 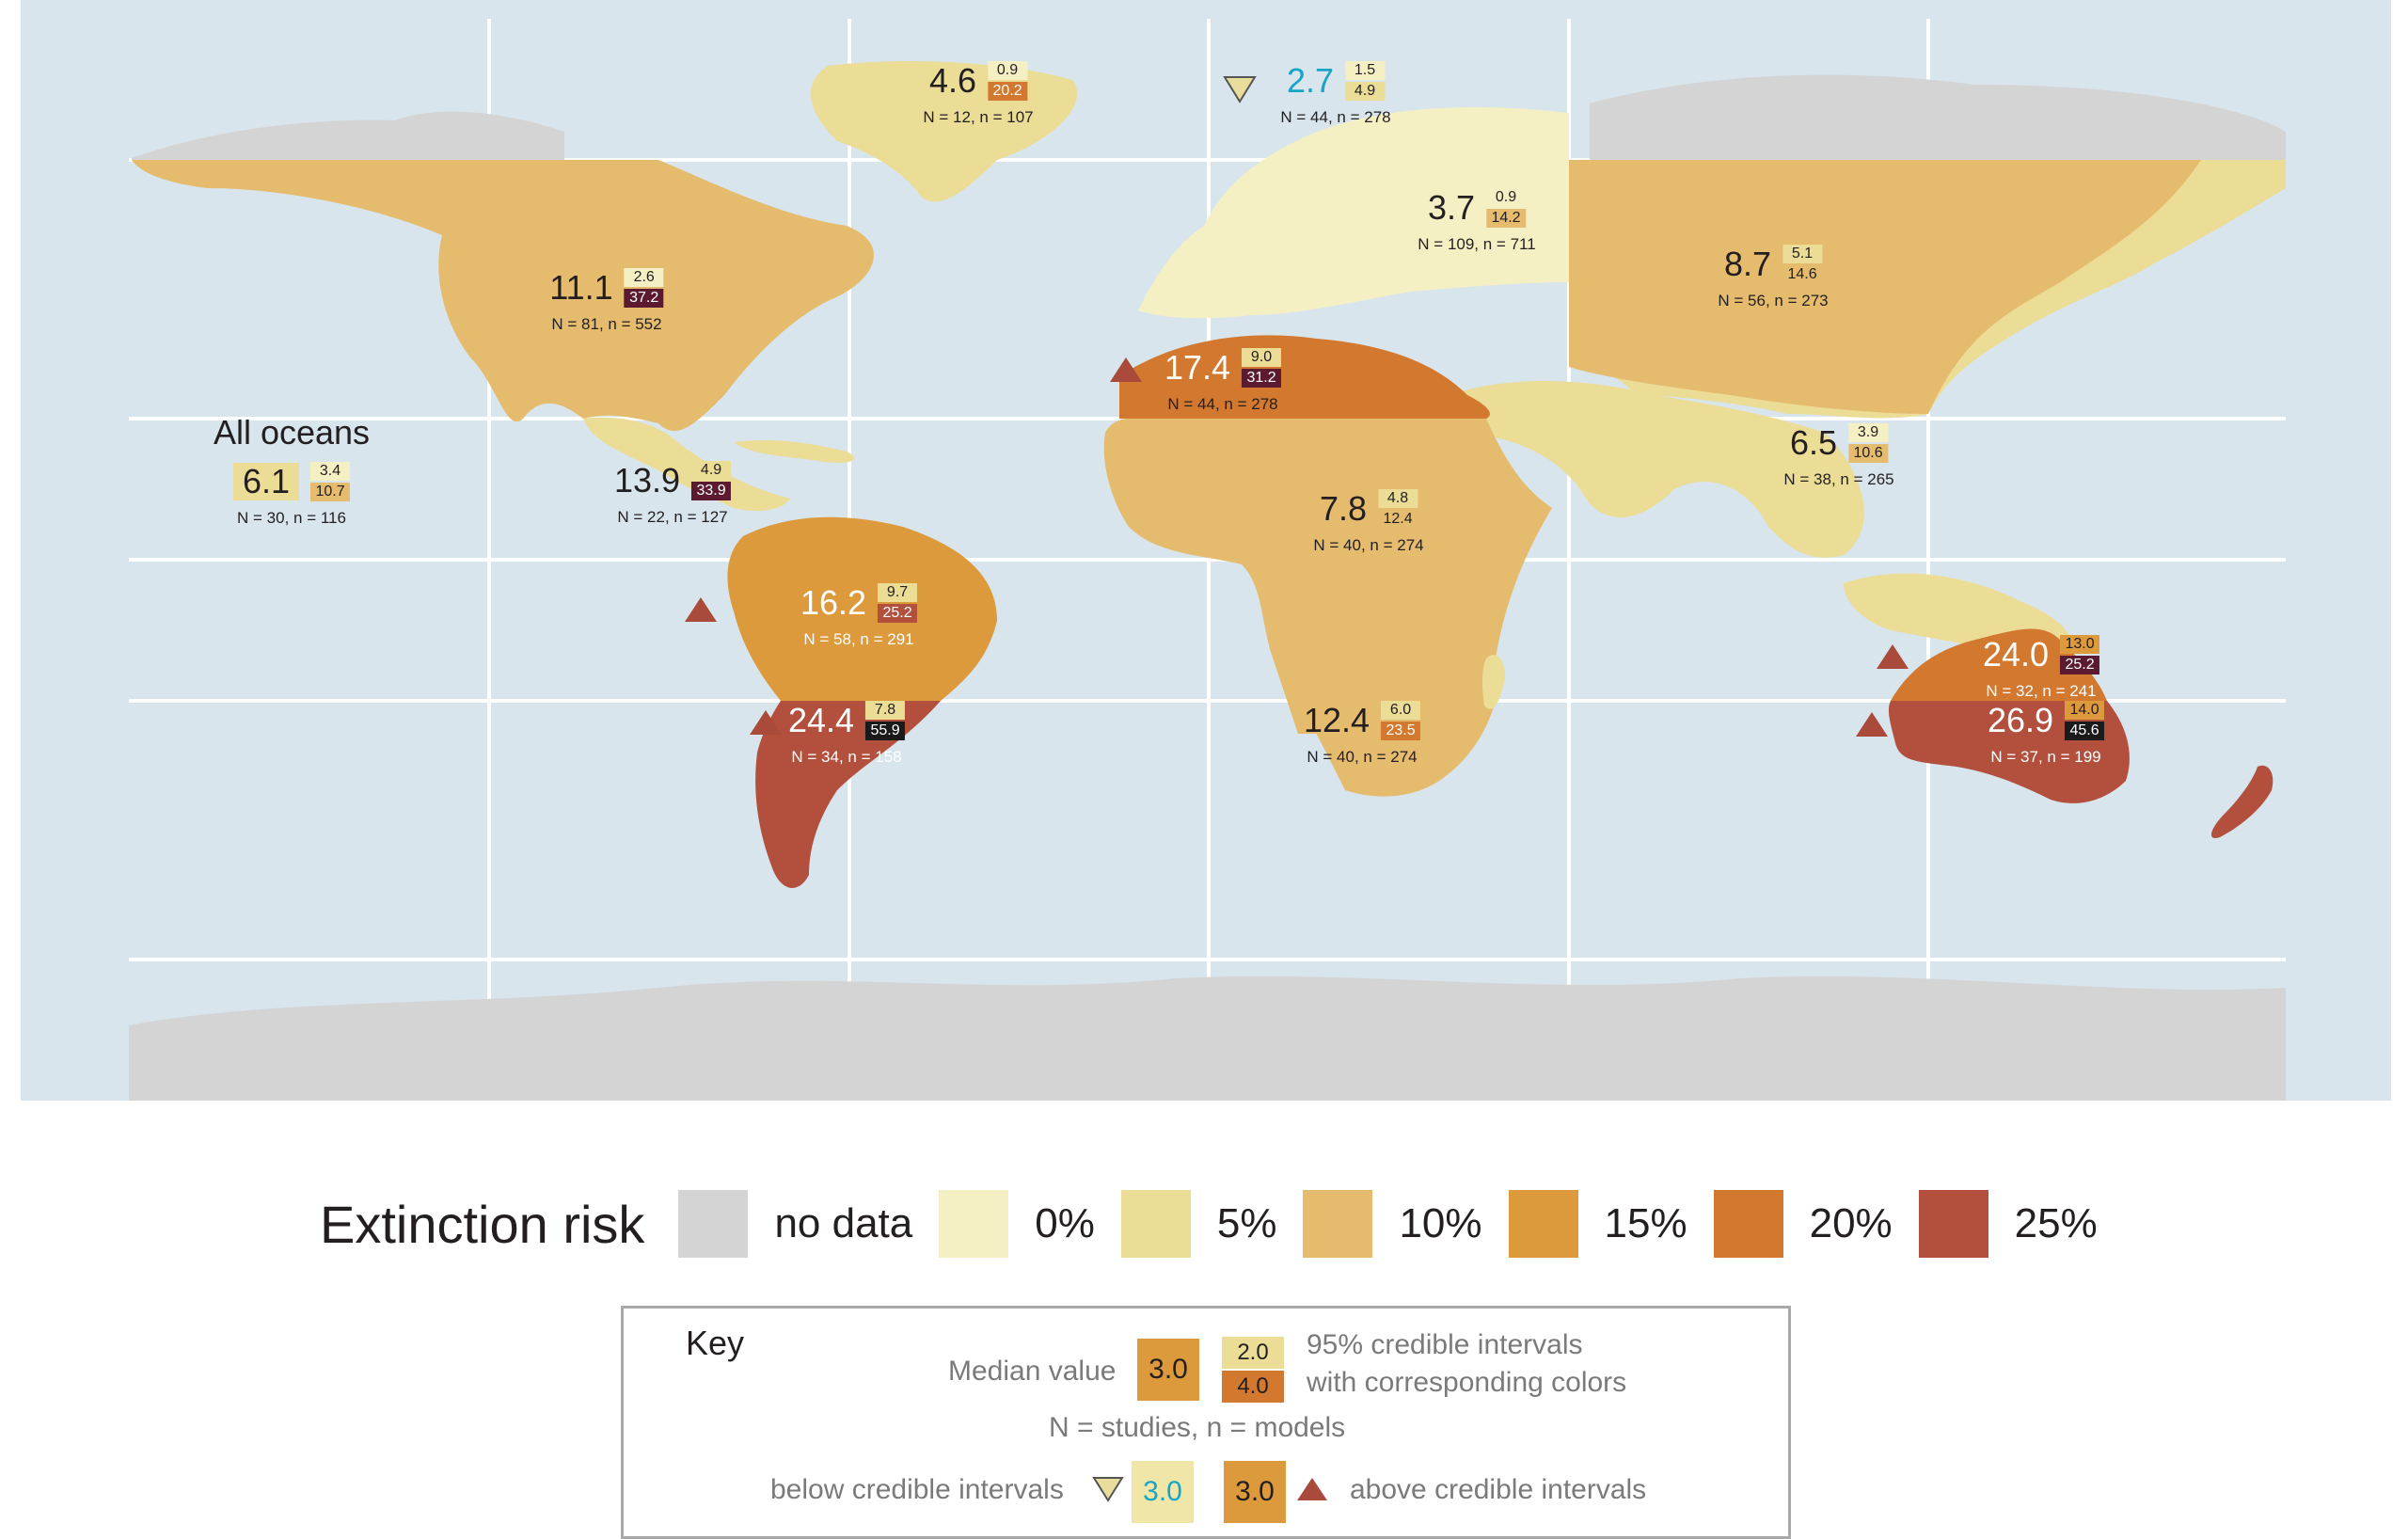 What do you see at coordinates (483, 1224) in the screenshot?
I see `legend-title: Extinction risk` at bounding box center [483, 1224].